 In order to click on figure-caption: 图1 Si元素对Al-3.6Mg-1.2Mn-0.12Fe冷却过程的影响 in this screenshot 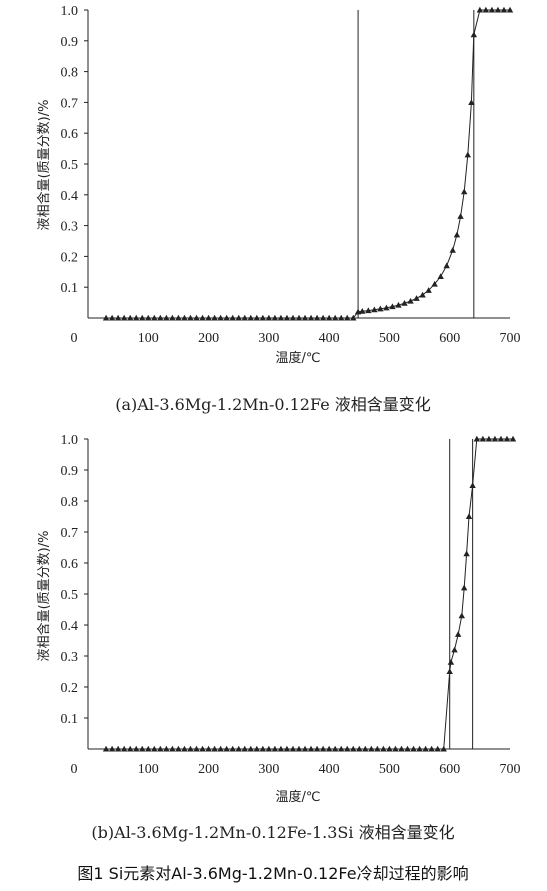, I will do `click(272, 873)`.